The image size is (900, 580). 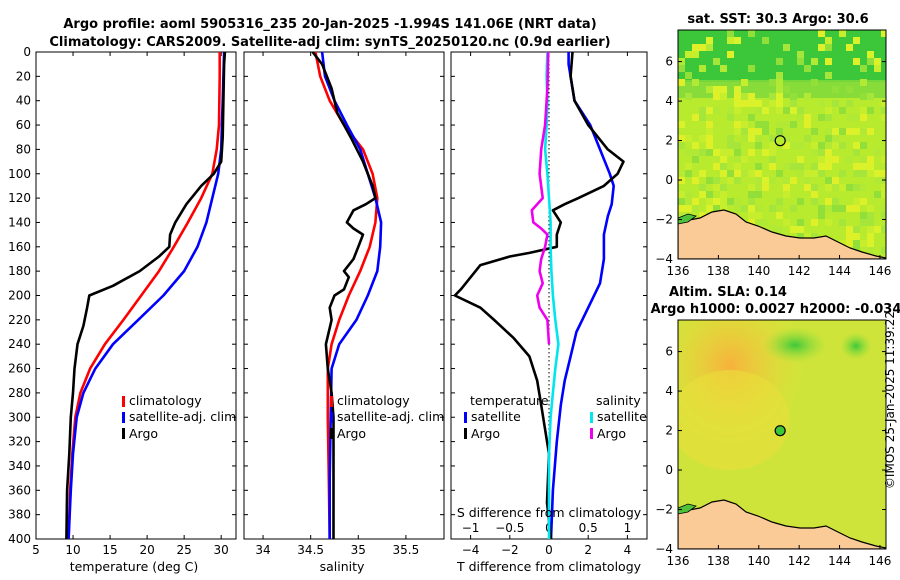 I want to click on temperature-x-tick-label: 5, so click(x=36, y=550).